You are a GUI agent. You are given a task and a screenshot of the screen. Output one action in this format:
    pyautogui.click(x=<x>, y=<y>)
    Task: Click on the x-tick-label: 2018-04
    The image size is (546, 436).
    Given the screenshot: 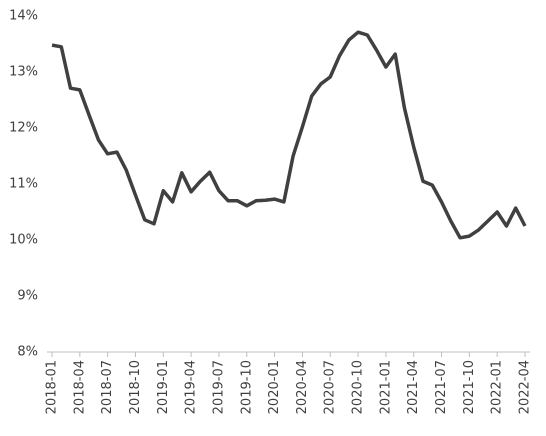 What is the action you would take?
    pyautogui.click(x=79, y=387)
    